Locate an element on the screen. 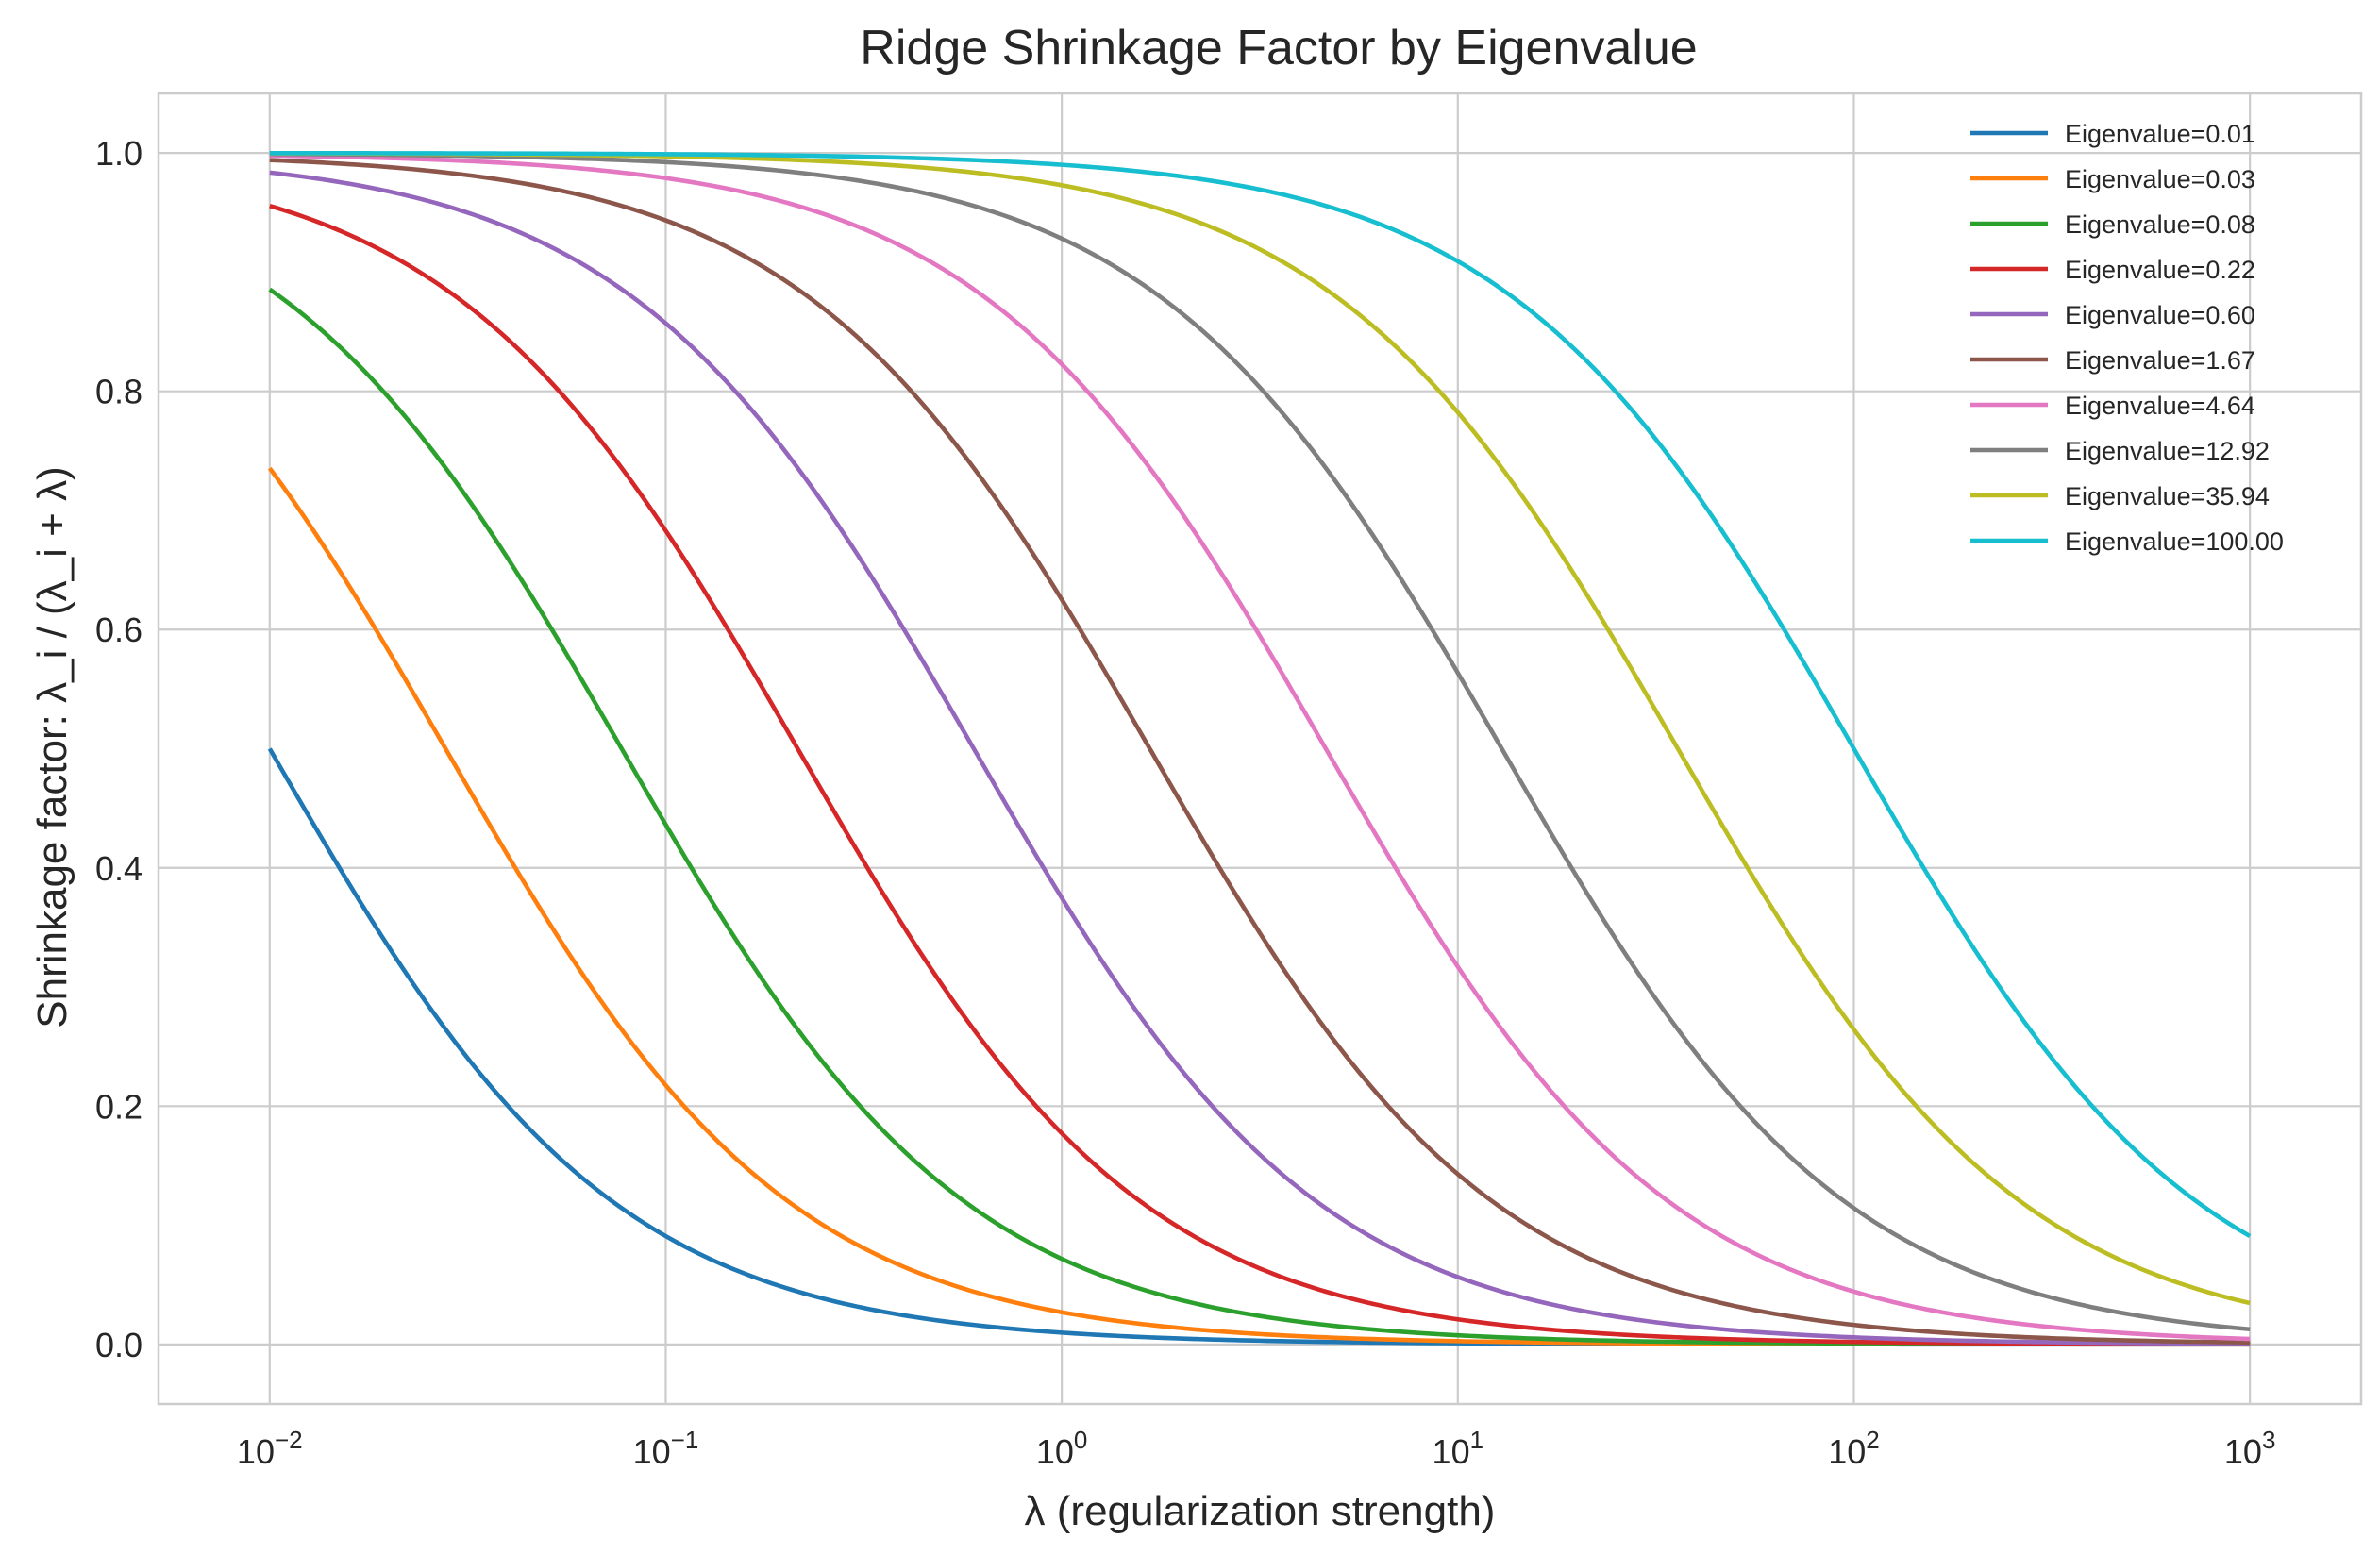 This screenshot has height=1555, width=2380. y-tick-label: 0.0 is located at coordinates (118, 1345).